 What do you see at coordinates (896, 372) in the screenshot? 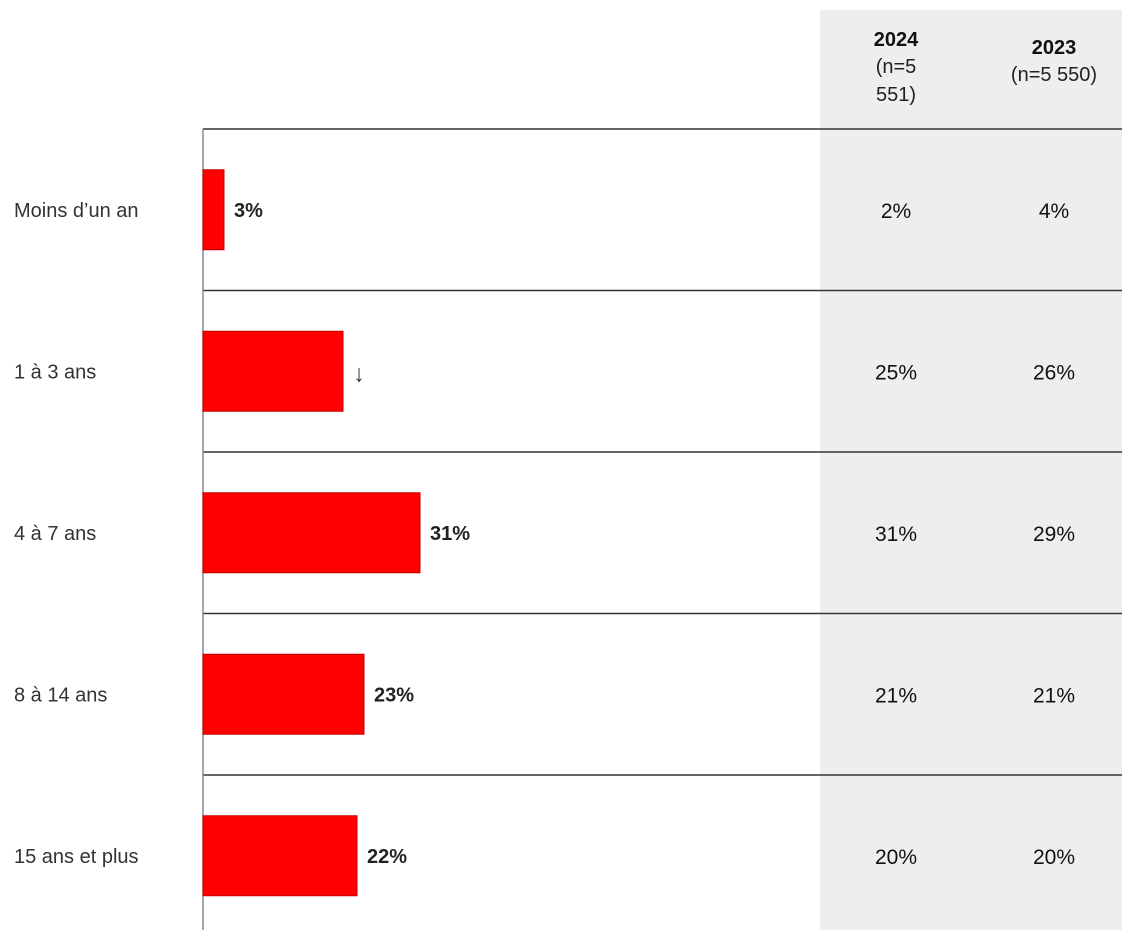
I see `value-2024: 25%` at bounding box center [896, 372].